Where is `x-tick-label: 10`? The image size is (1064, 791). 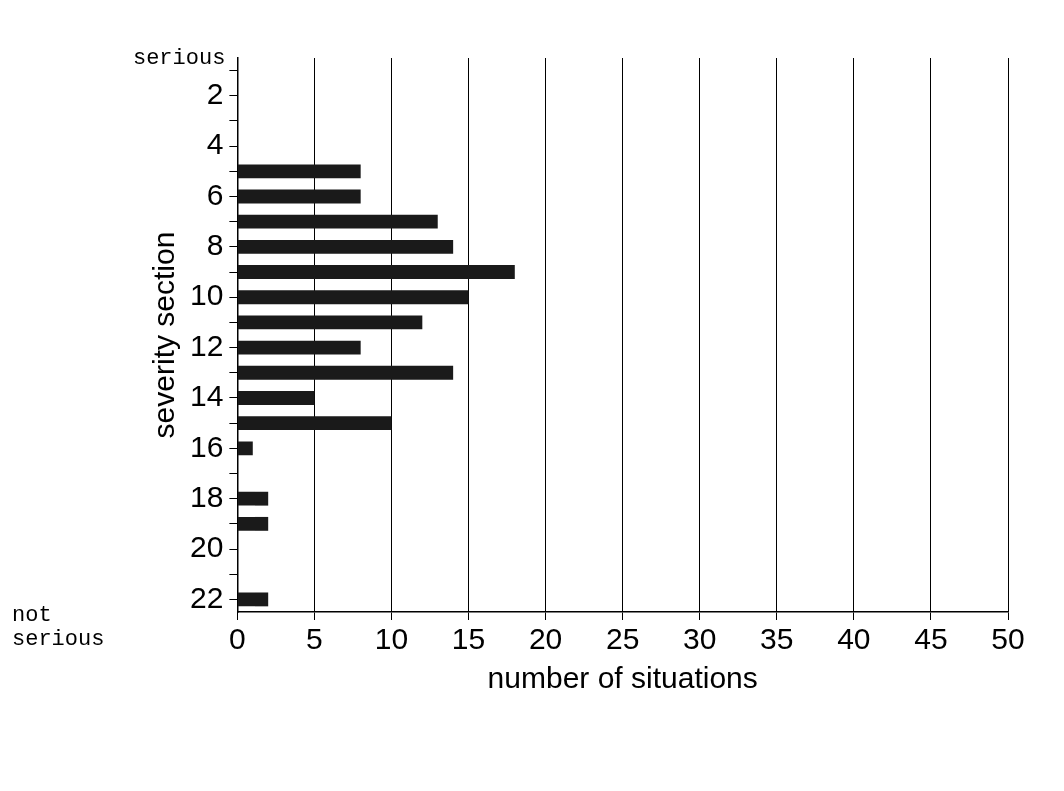
x-tick-label: 10 is located at coordinates (391, 639).